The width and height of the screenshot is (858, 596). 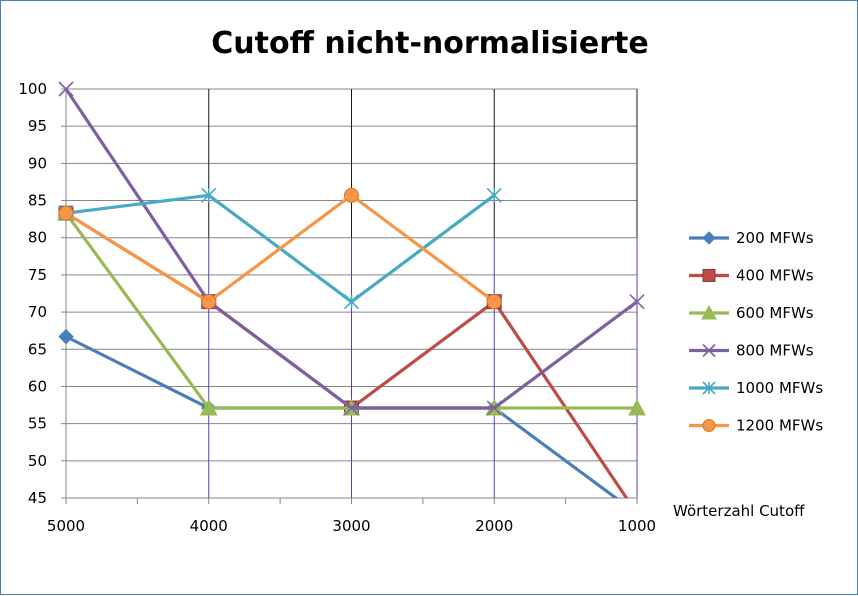 What do you see at coordinates (37, 163) in the screenshot?
I see `y-tick-label: 90` at bounding box center [37, 163].